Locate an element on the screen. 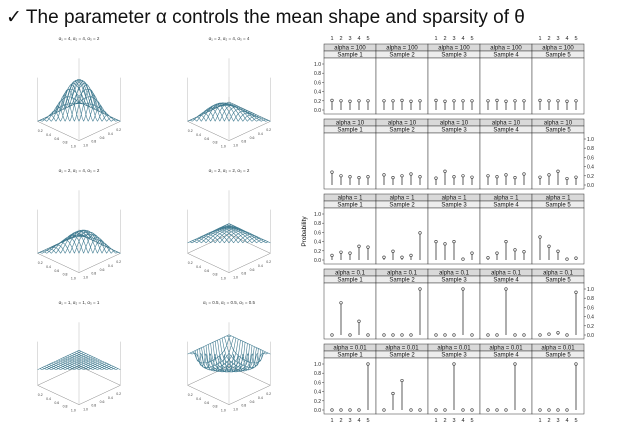 The width and height of the screenshot is (620, 430). y-tick-label: 1.0 is located at coordinates (317, 65).